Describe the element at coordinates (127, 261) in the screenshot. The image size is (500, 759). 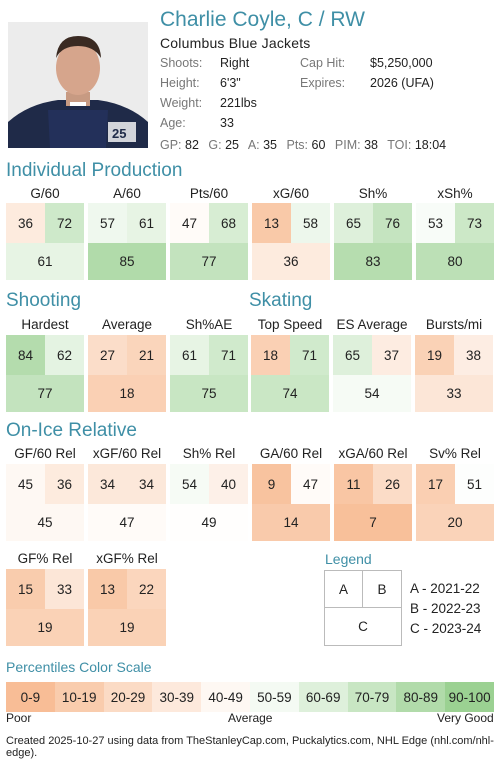
I see `metric-cell-c: 85` at that location.